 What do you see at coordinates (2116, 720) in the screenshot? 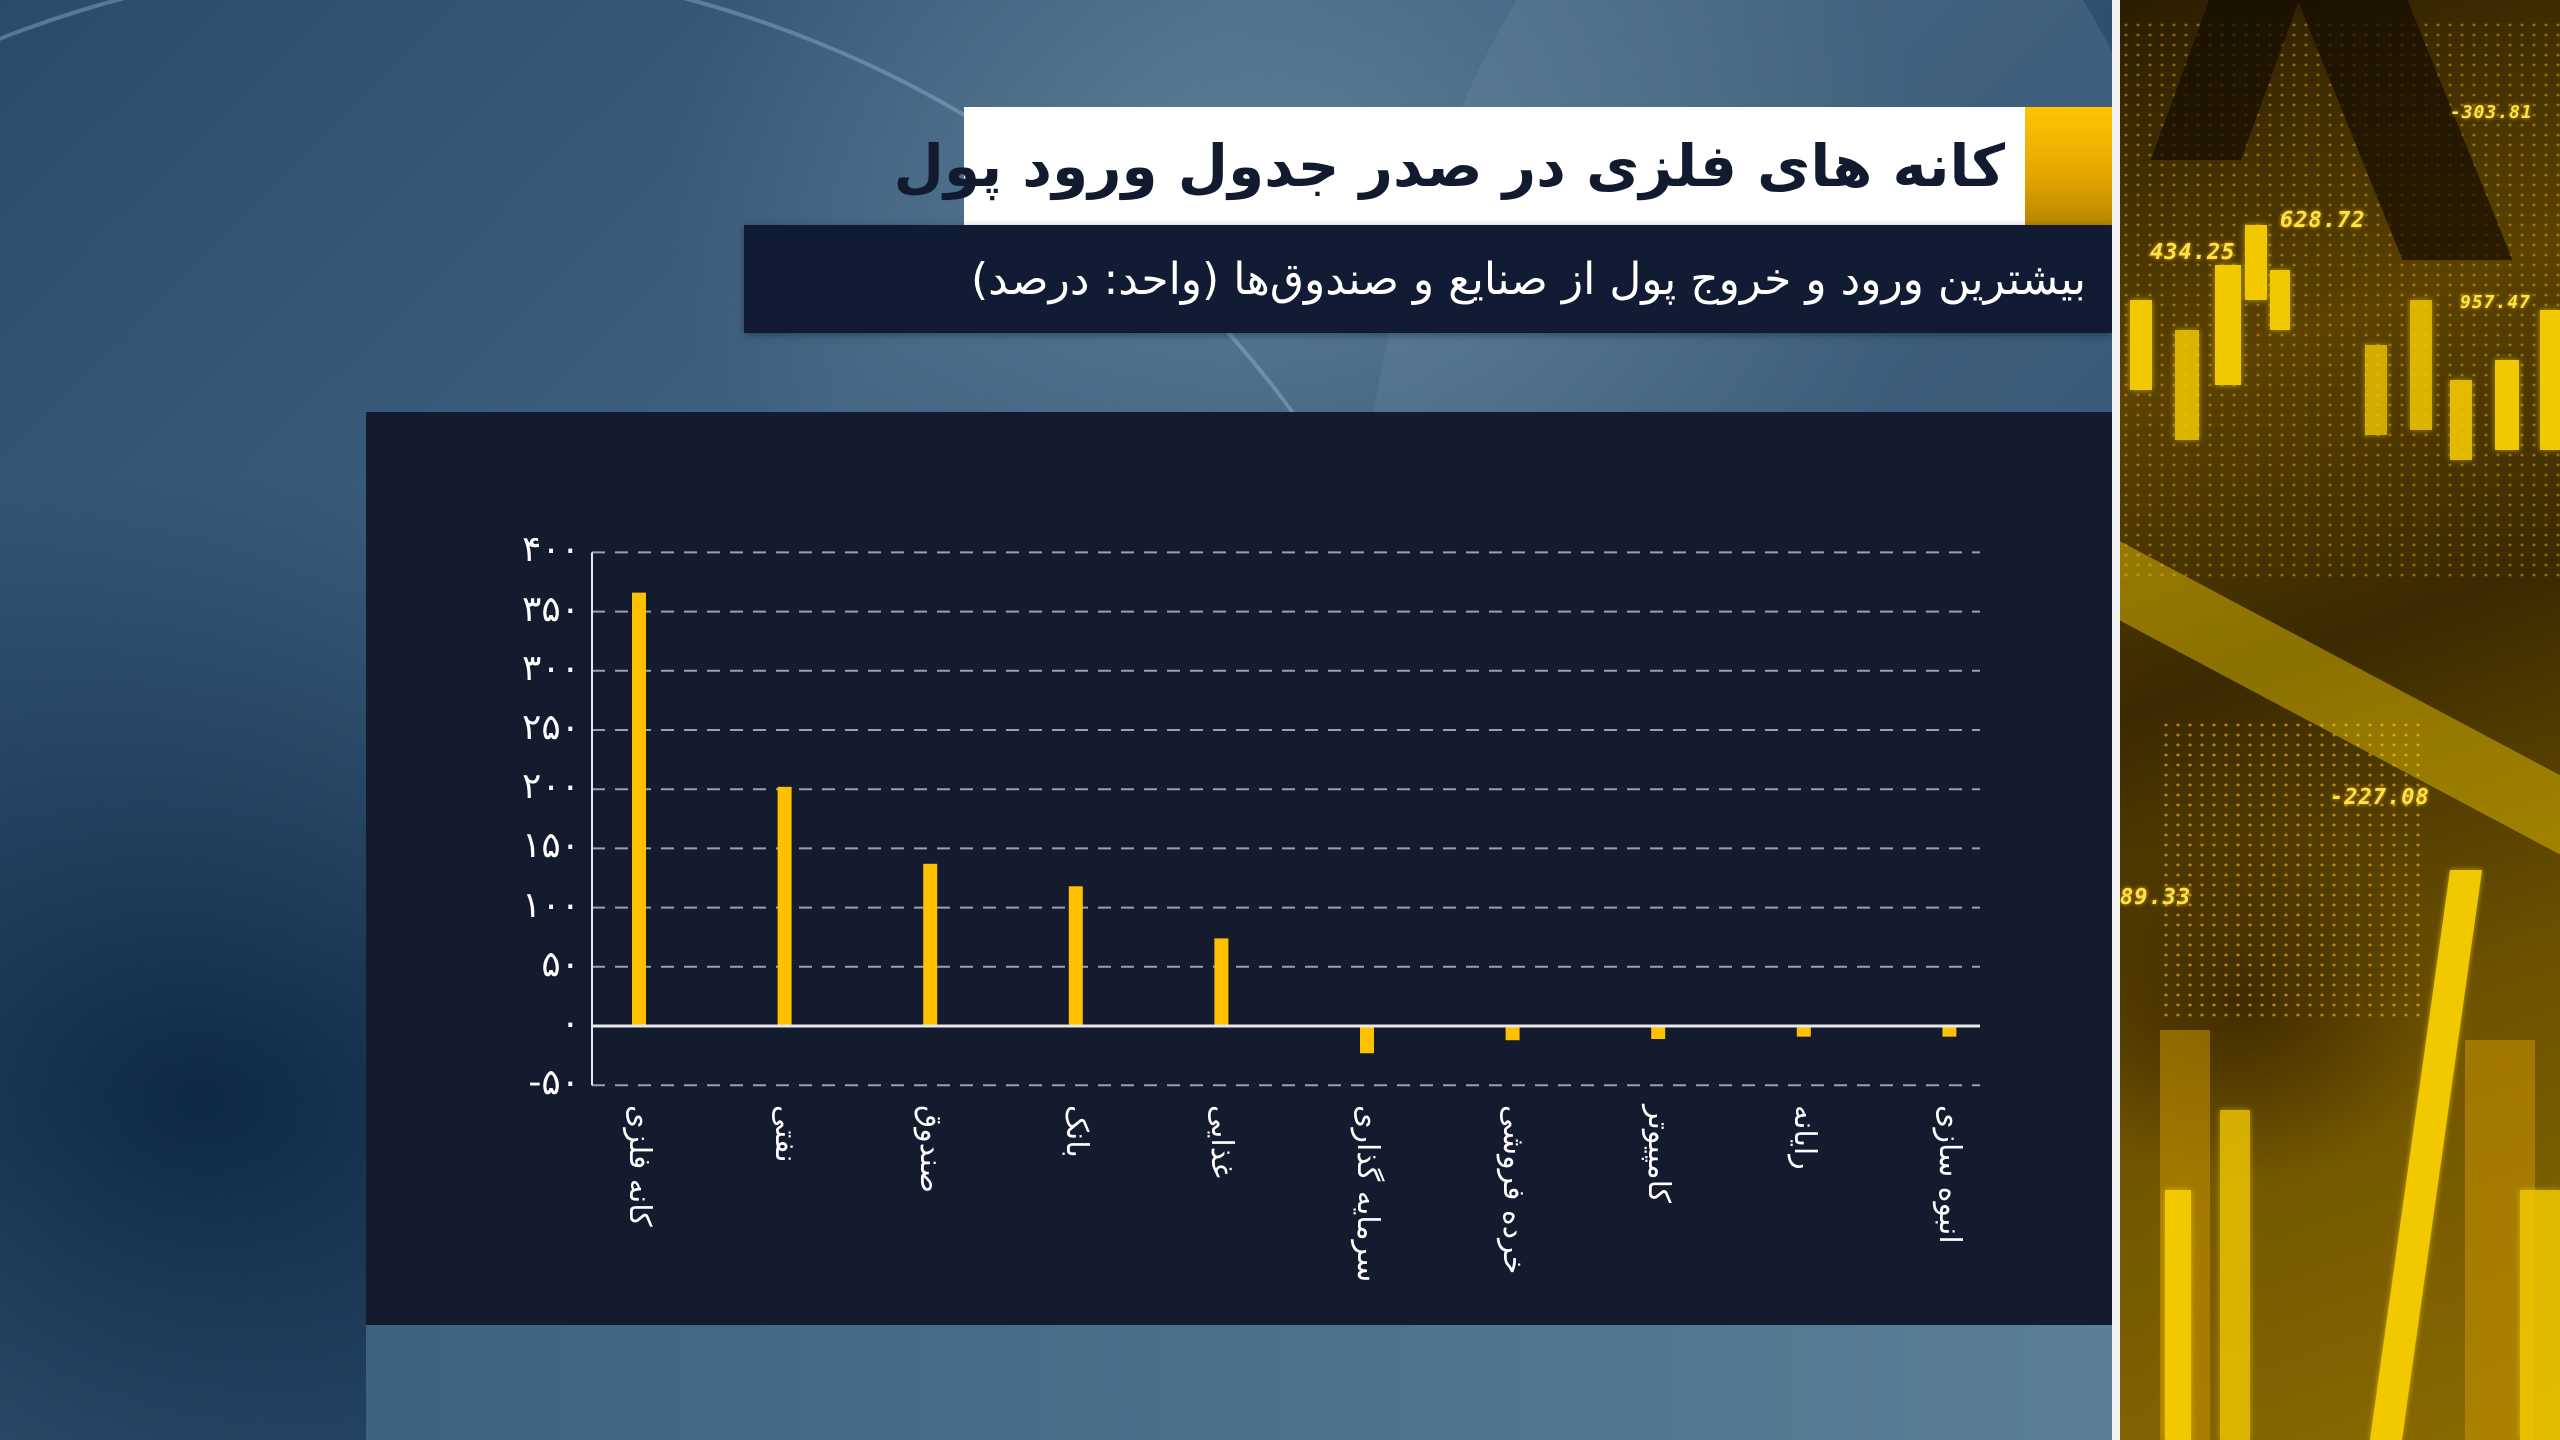
I see `vertical-divider` at bounding box center [2116, 720].